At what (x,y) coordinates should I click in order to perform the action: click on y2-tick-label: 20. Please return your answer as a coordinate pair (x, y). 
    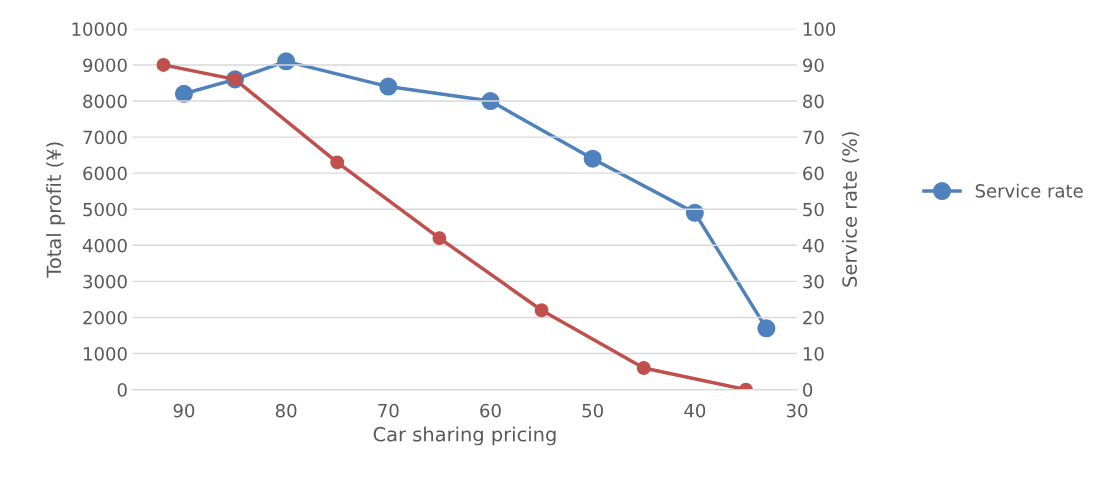
    Looking at the image, I should click on (813, 317).